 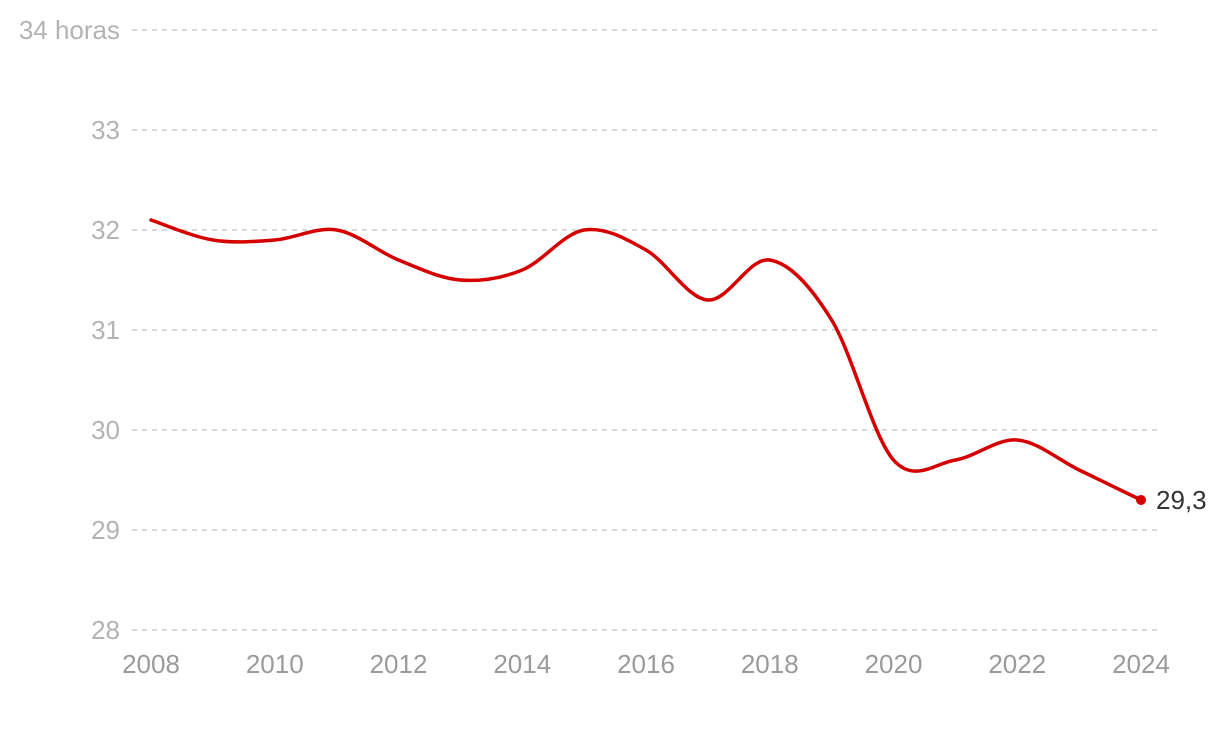 What do you see at coordinates (105, 630) in the screenshot?
I see `y-tick-label: 28` at bounding box center [105, 630].